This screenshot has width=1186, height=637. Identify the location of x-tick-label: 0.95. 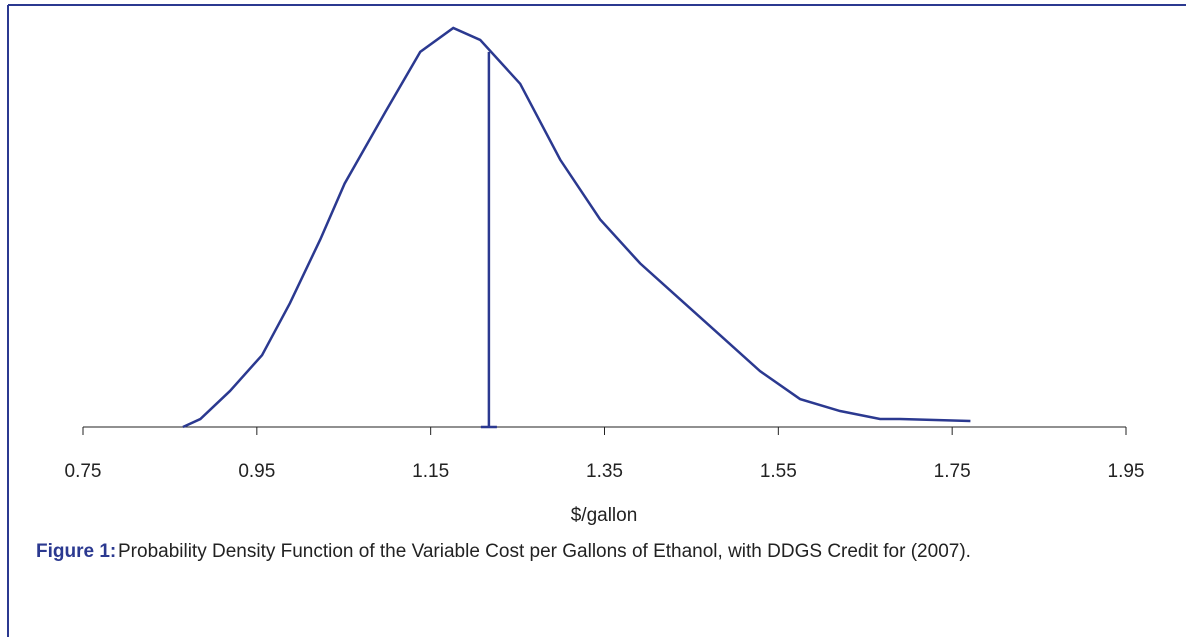
(256, 471).